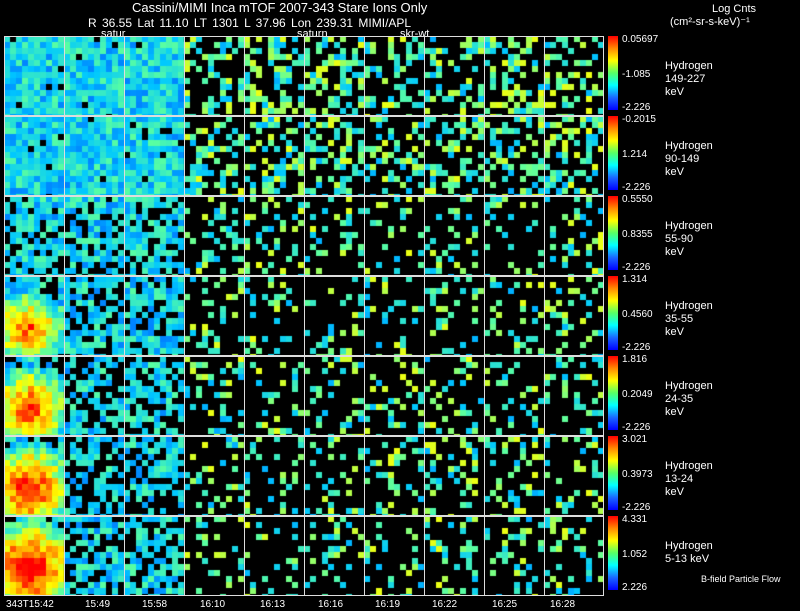  I want to click on species-label: Hydrogen 5-13 keV, so click(689, 553).